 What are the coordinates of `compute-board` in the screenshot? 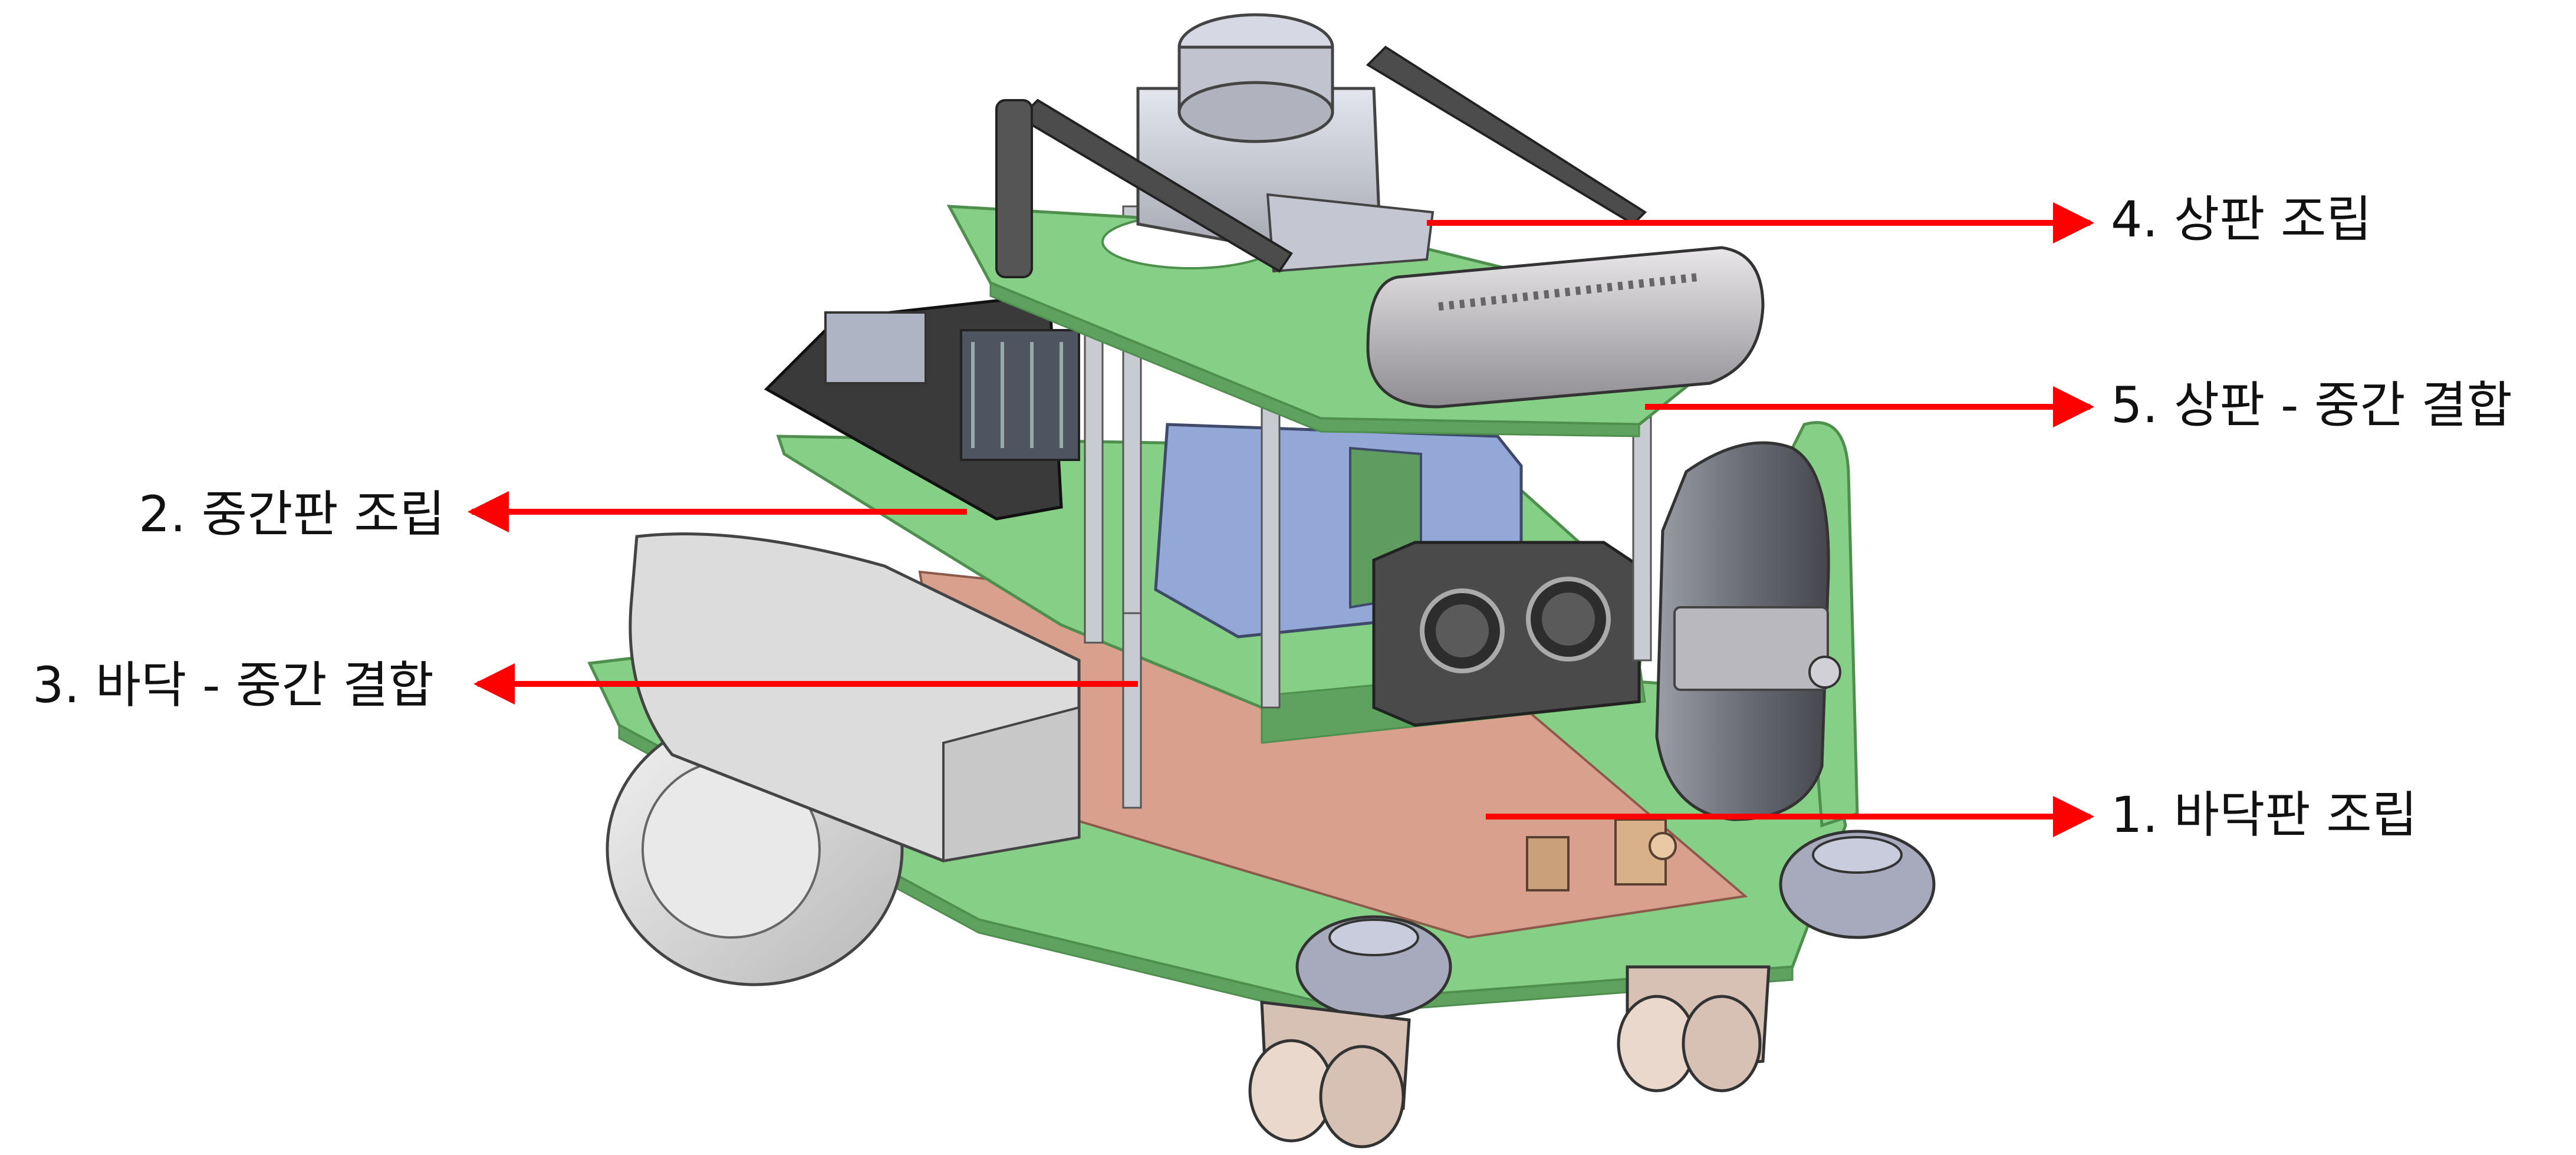 It's located at (922, 407).